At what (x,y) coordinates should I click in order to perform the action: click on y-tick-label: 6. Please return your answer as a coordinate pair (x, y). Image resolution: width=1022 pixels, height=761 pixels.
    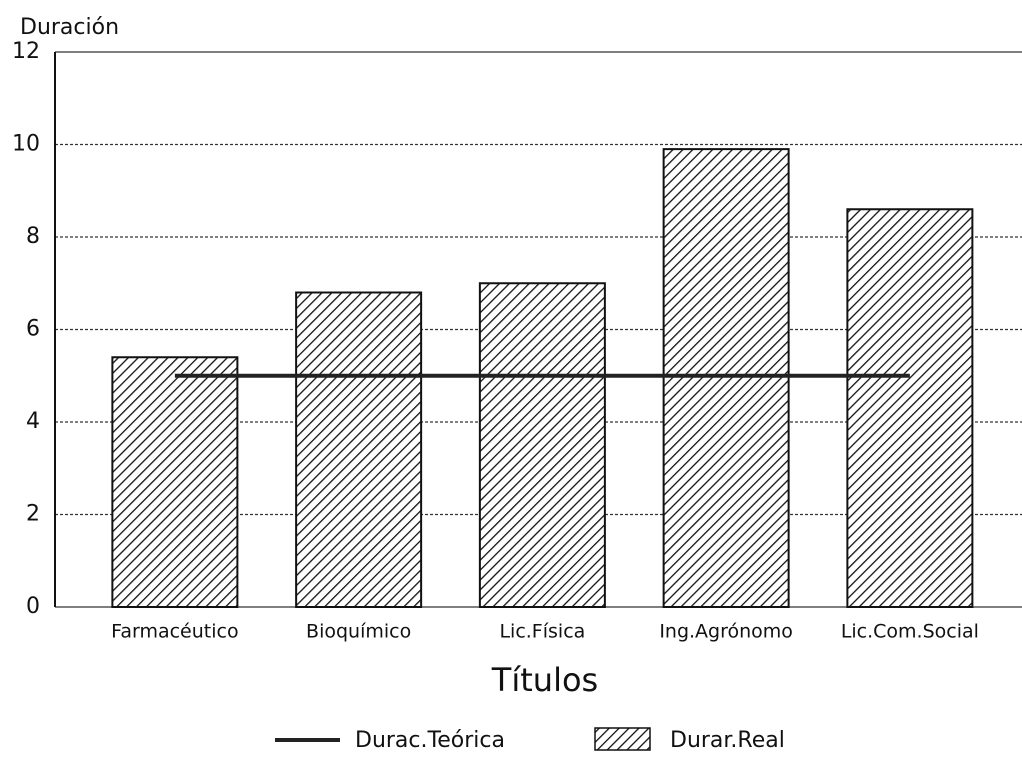
    Looking at the image, I should click on (33, 329).